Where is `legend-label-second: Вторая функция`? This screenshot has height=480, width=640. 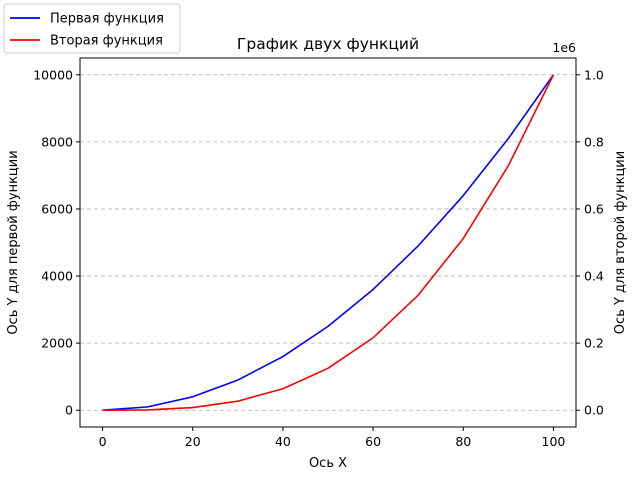
legend-label-second: Вторая функция is located at coordinates (106, 41).